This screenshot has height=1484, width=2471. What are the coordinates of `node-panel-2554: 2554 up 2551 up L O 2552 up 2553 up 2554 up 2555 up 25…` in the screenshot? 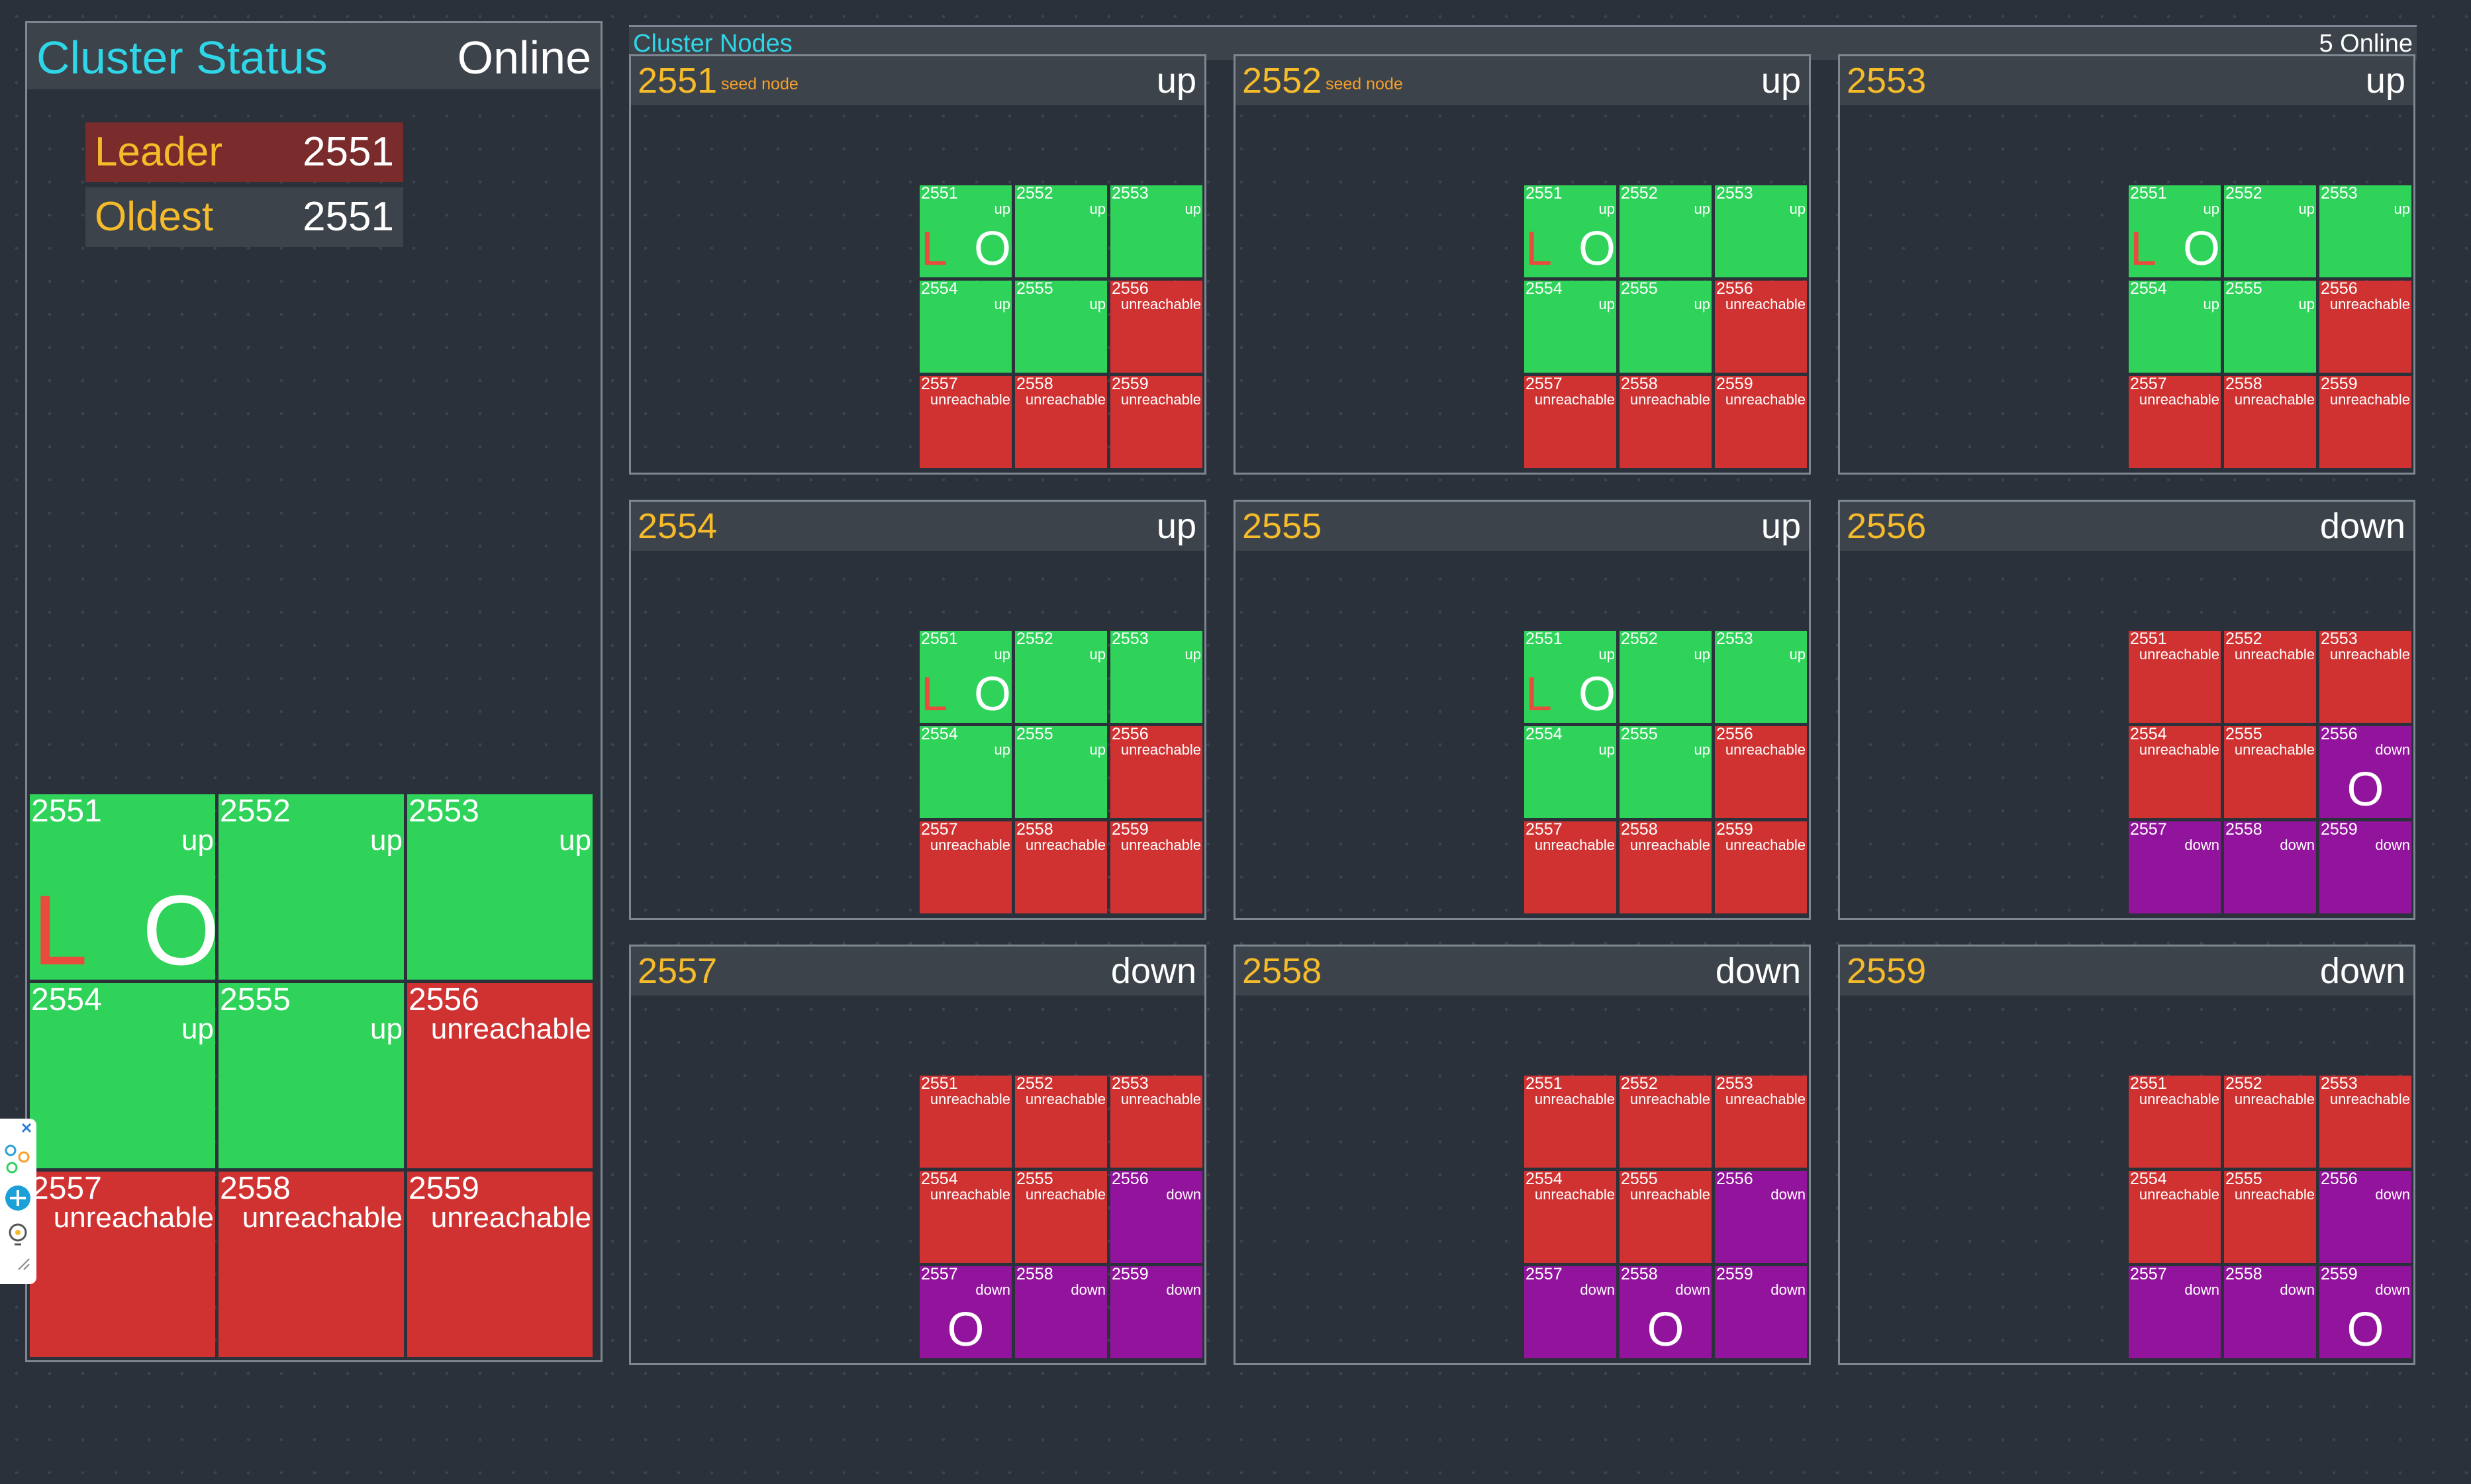 It's located at (918, 710).